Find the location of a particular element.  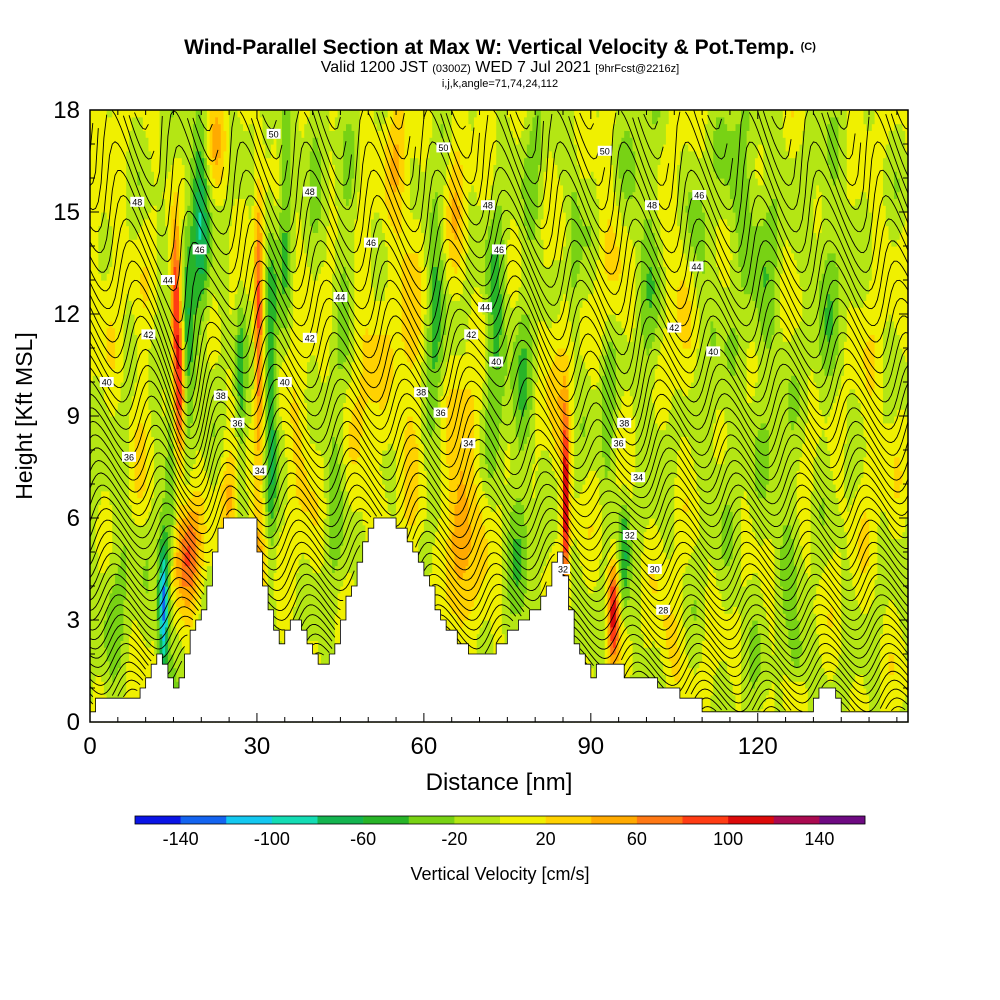

colorbar-tick-label: 60 is located at coordinates (637, 839).